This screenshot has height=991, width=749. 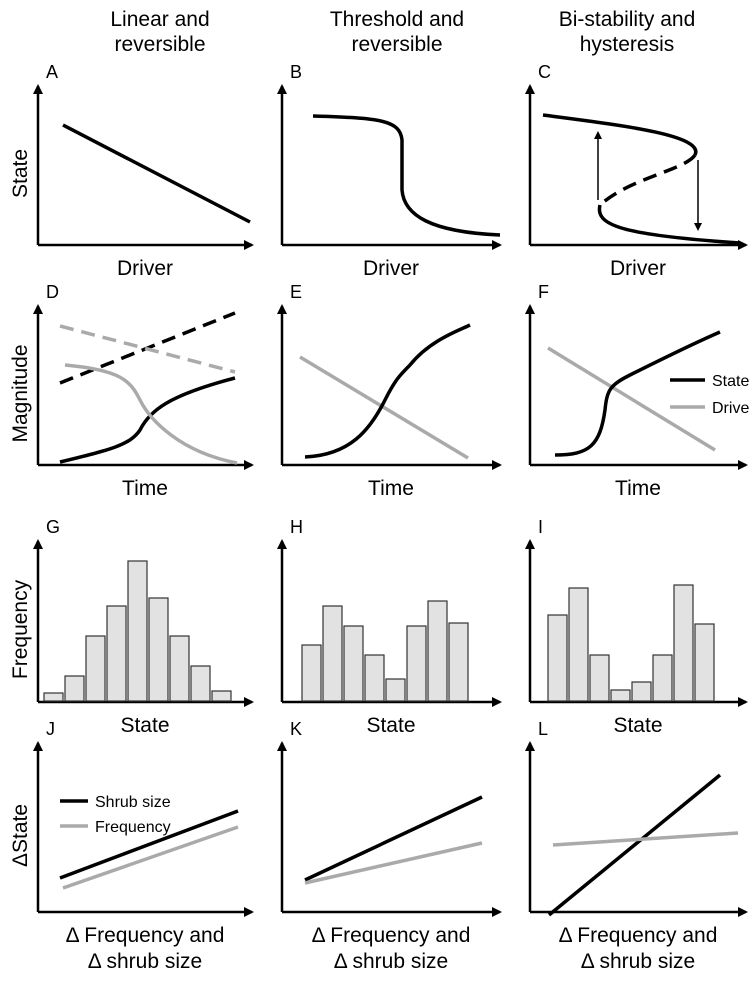 I want to click on histograms, so click(x=379, y=631).